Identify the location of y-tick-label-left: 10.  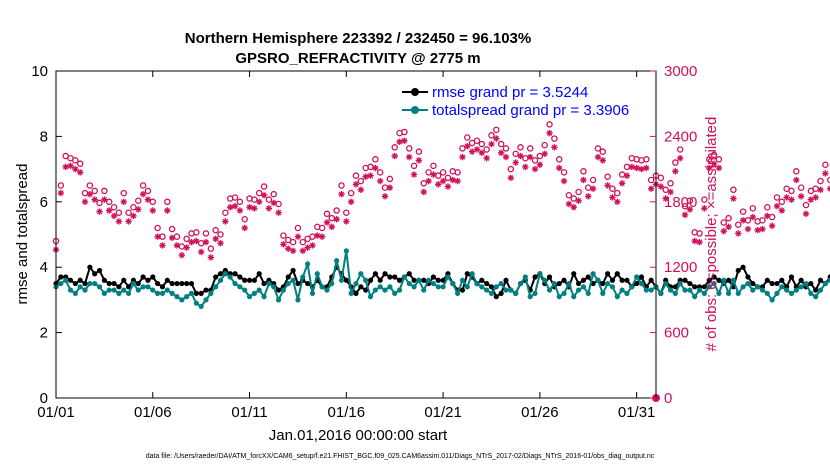
(39, 71).